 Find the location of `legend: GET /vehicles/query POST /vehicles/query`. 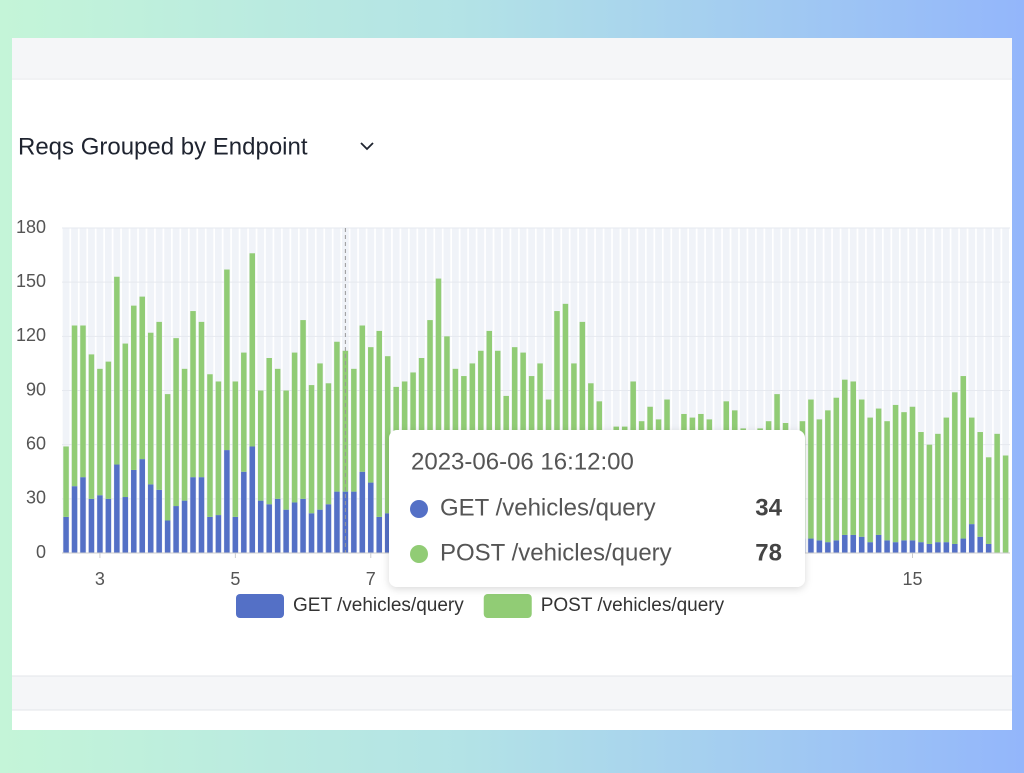

legend: GET /vehicles/query POST /vehicles/query is located at coordinates (480, 606).